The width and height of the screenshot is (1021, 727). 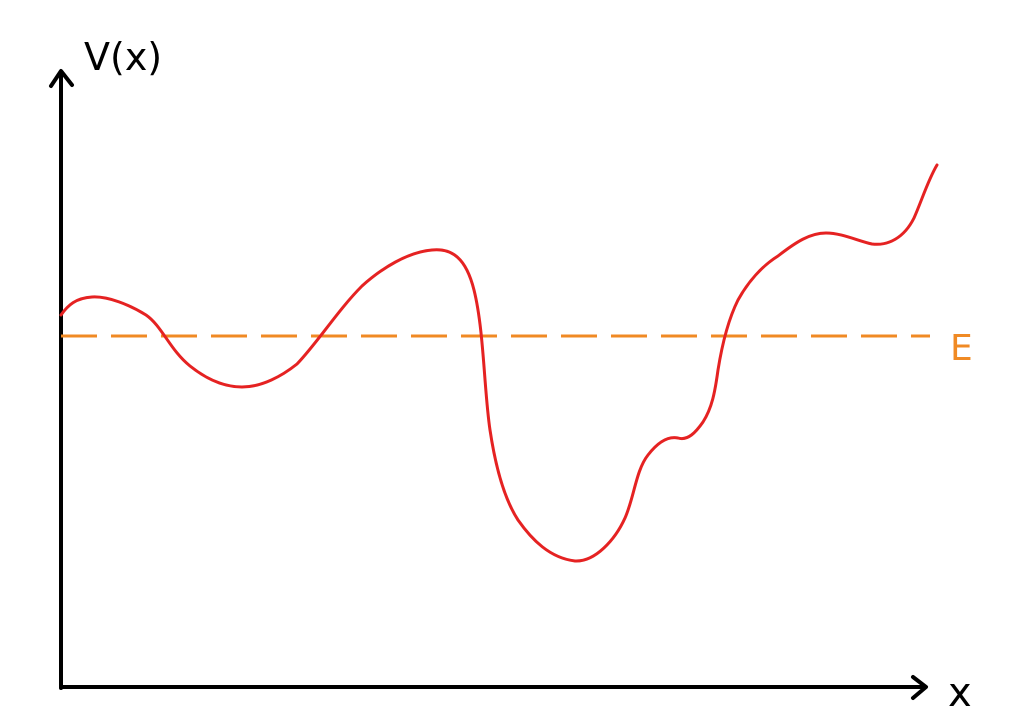 What do you see at coordinates (919, 687) in the screenshot?
I see `arrow-right-icon` at bounding box center [919, 687].